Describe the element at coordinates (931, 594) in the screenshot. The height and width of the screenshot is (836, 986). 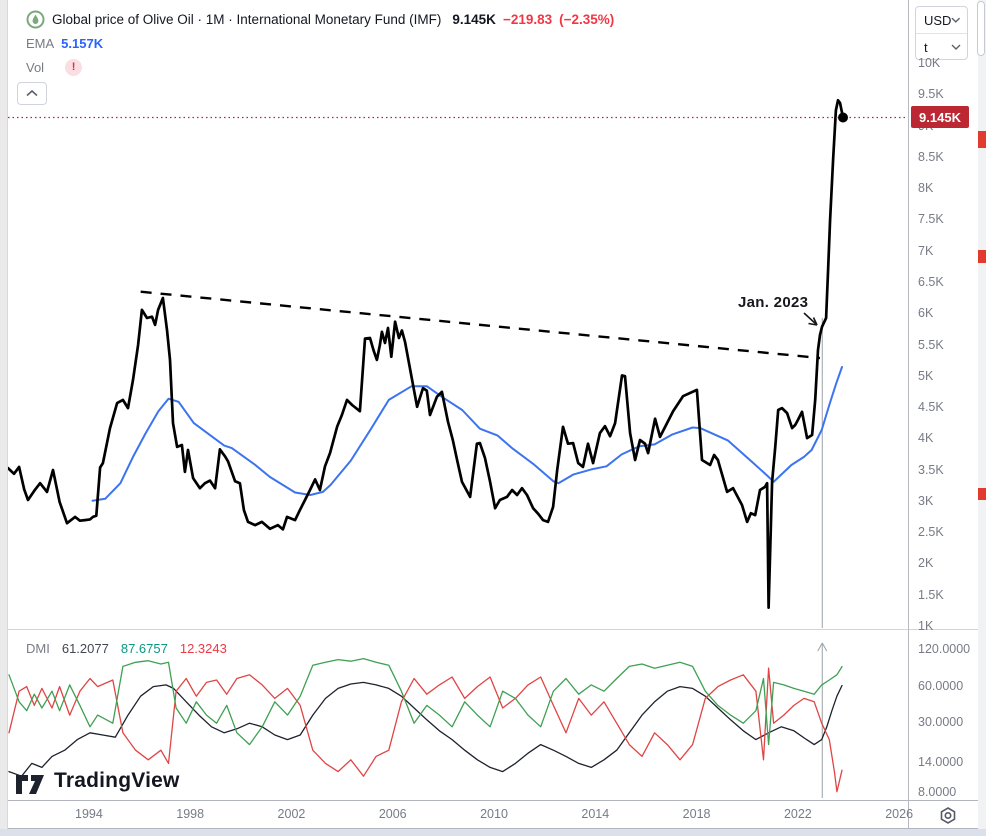
I see `price-axis-tick: 1.5K` at that location.